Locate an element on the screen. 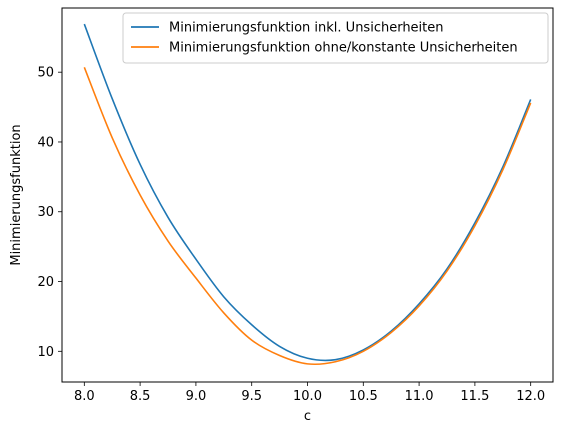  y-tick-label: 40 is located at coordinates (45, 142).